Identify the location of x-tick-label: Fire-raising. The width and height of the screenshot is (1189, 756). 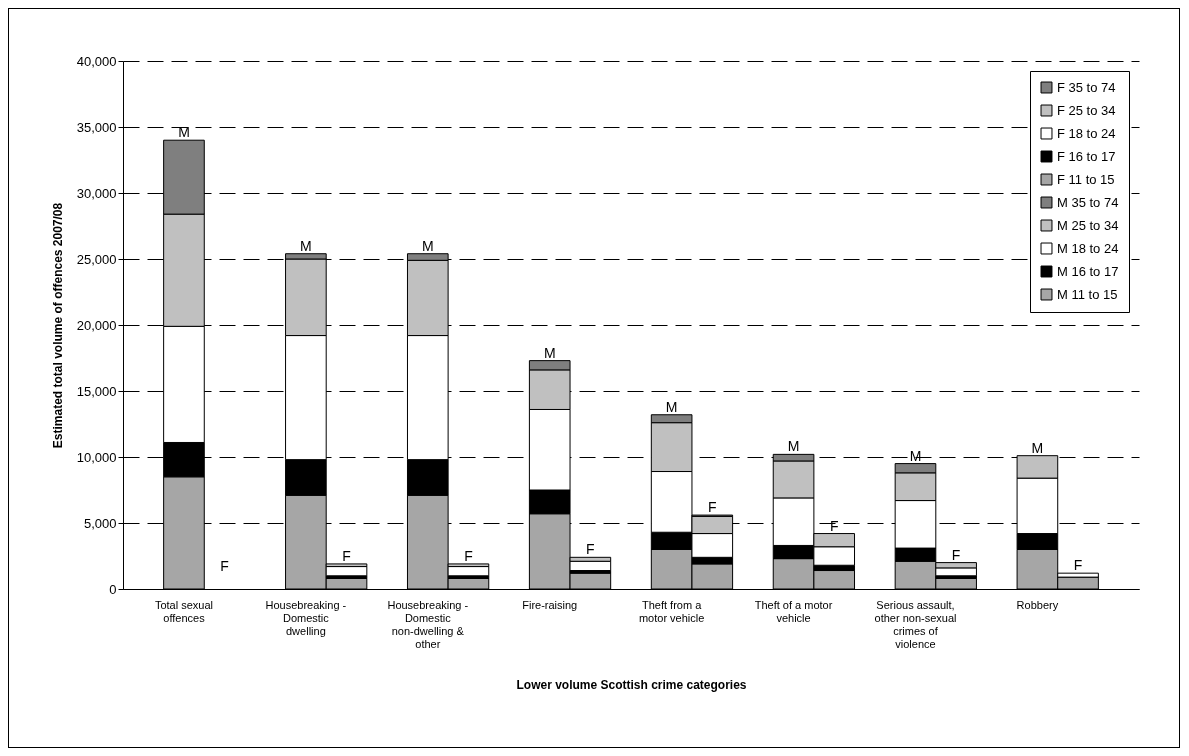
(550, 604).